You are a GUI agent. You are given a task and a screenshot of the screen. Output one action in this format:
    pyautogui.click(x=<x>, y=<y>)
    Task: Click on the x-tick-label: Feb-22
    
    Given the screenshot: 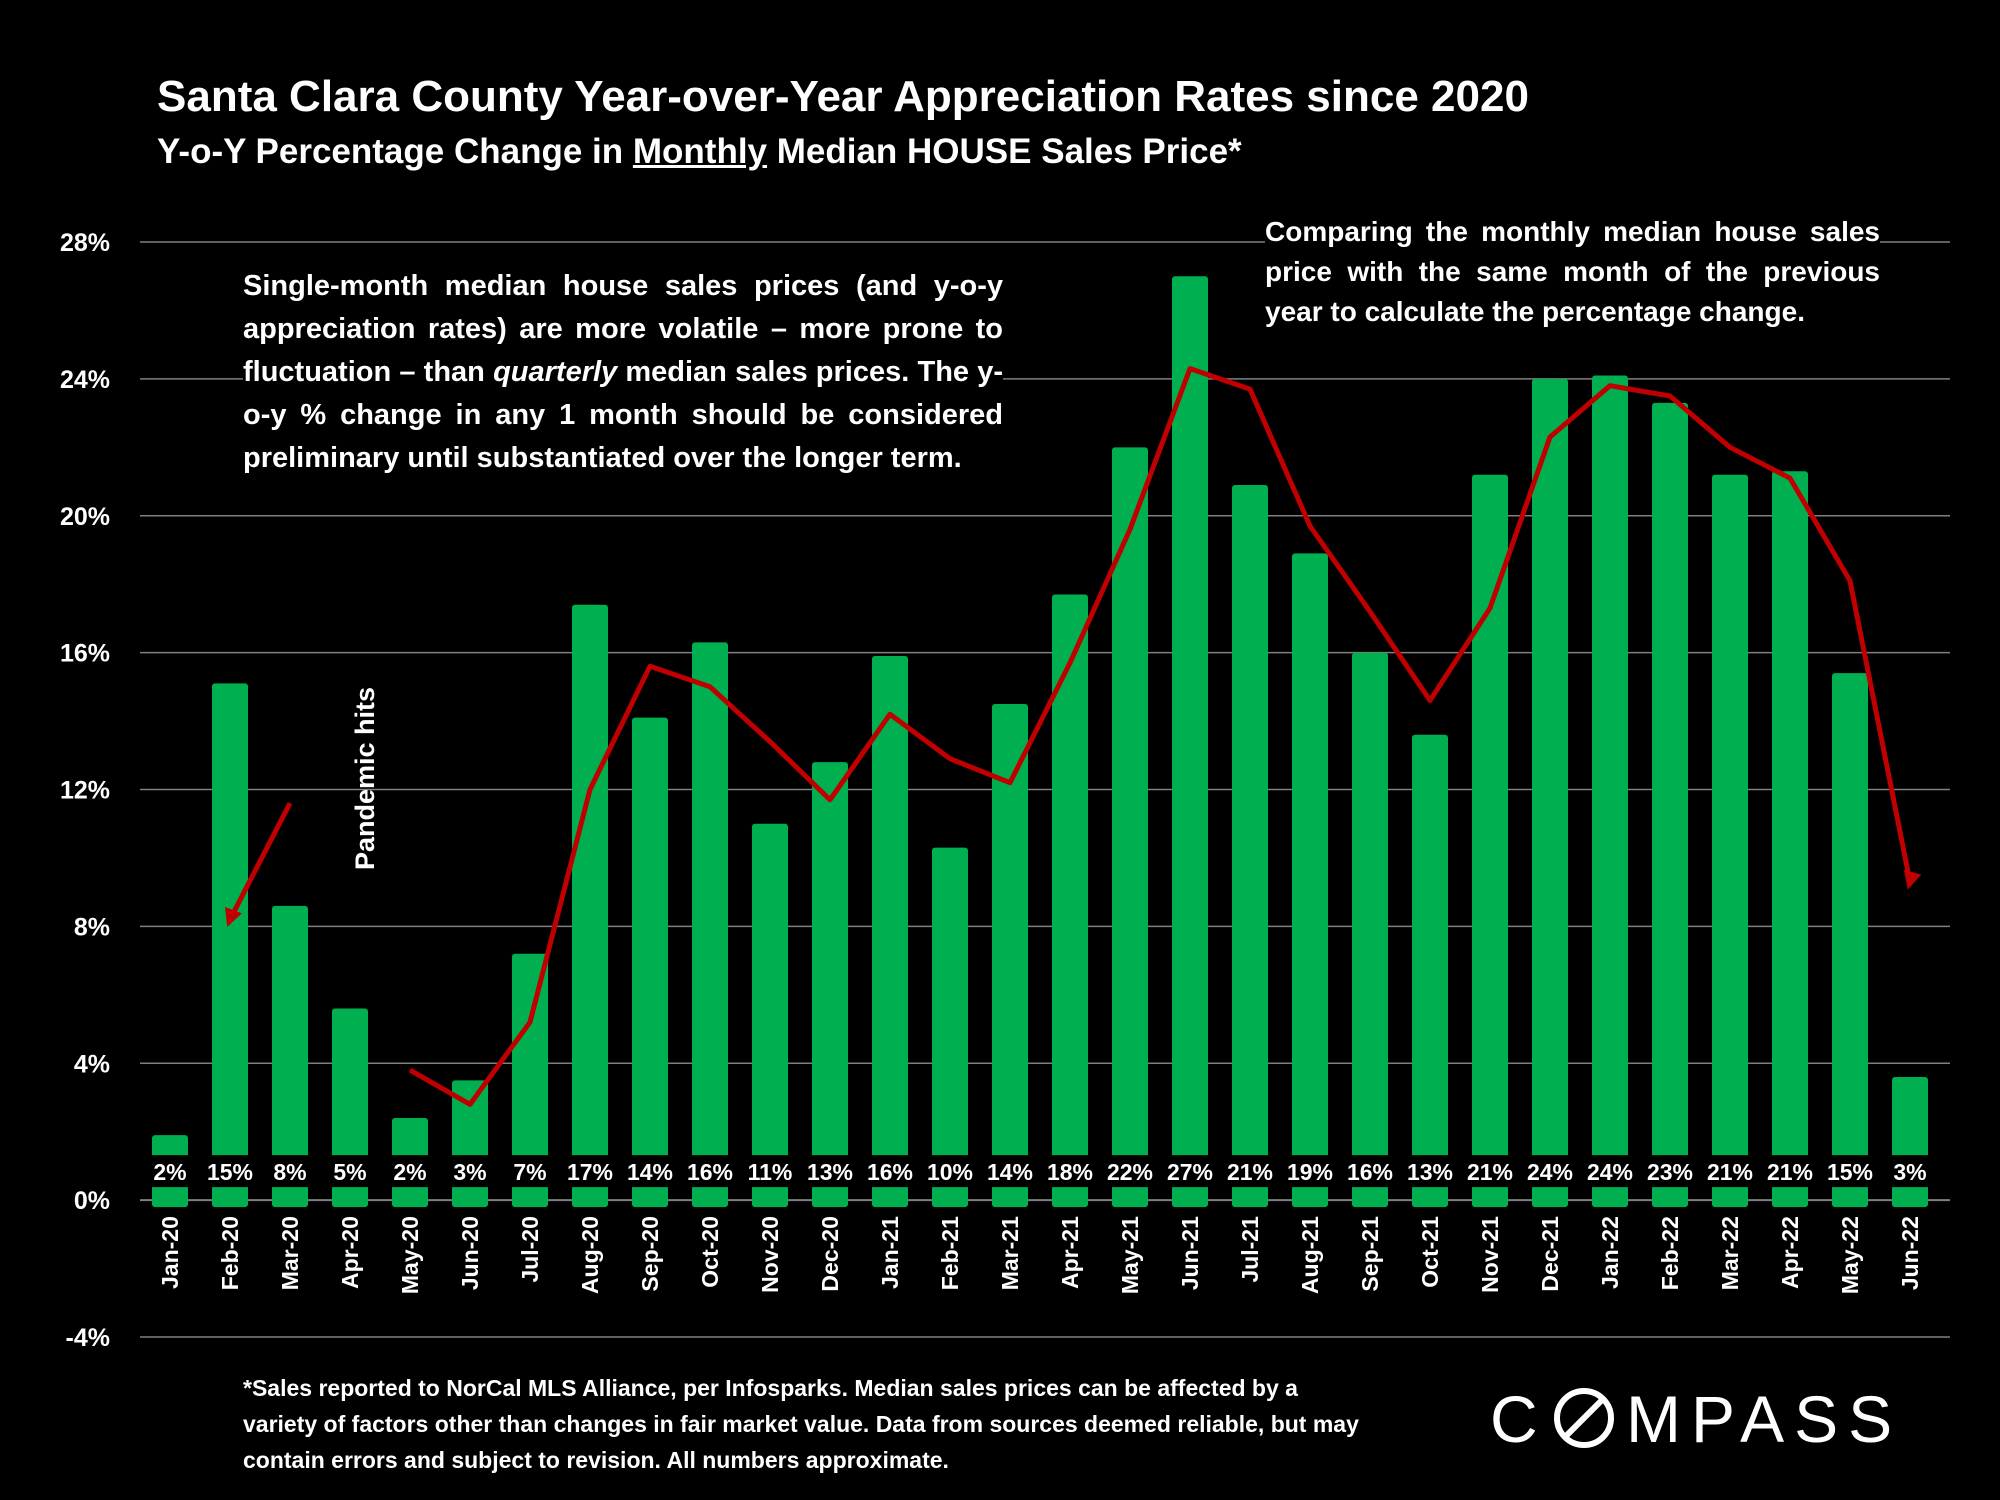 What is the action you would take?
    pyautogui.click(x=1670, y=1253)
    